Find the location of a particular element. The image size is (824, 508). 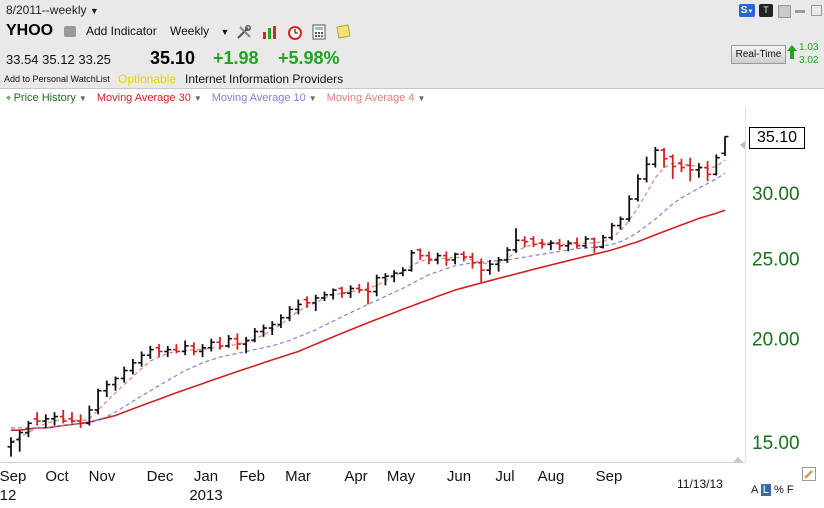

open-value: 33.54 is located at coordinates (22, 59).